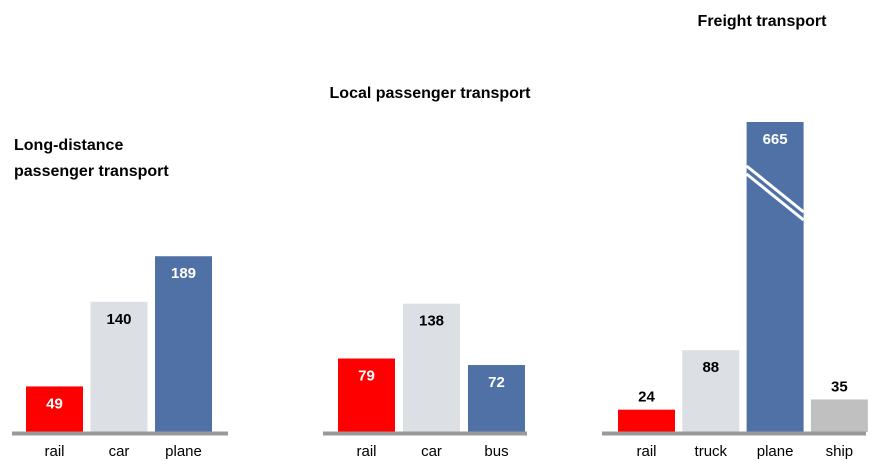 This screenshot has height=461, width=873. What do you see at coordinates (54, 403) in the screenshot?
I see `value-label: 49` at bounding box center [54, 403].